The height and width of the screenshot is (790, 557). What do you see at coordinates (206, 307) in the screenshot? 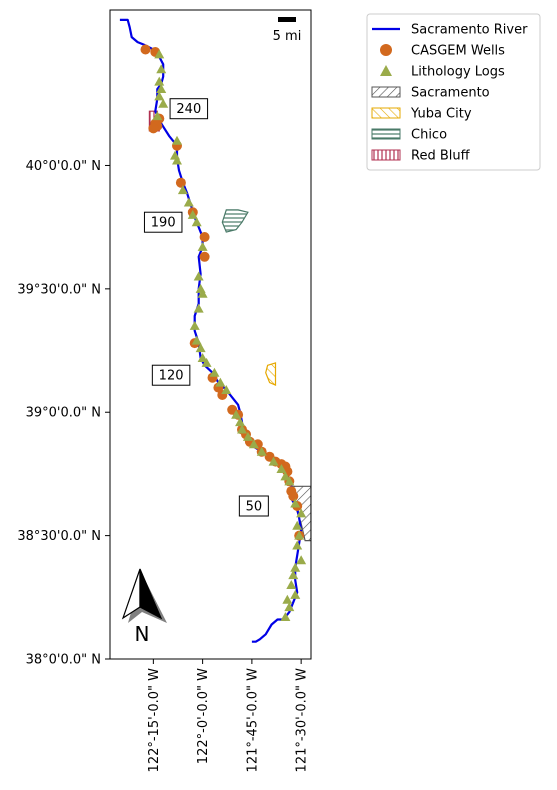
I see `river-mile-labels: 240 190 120 50` at bounding box center [206, 307].